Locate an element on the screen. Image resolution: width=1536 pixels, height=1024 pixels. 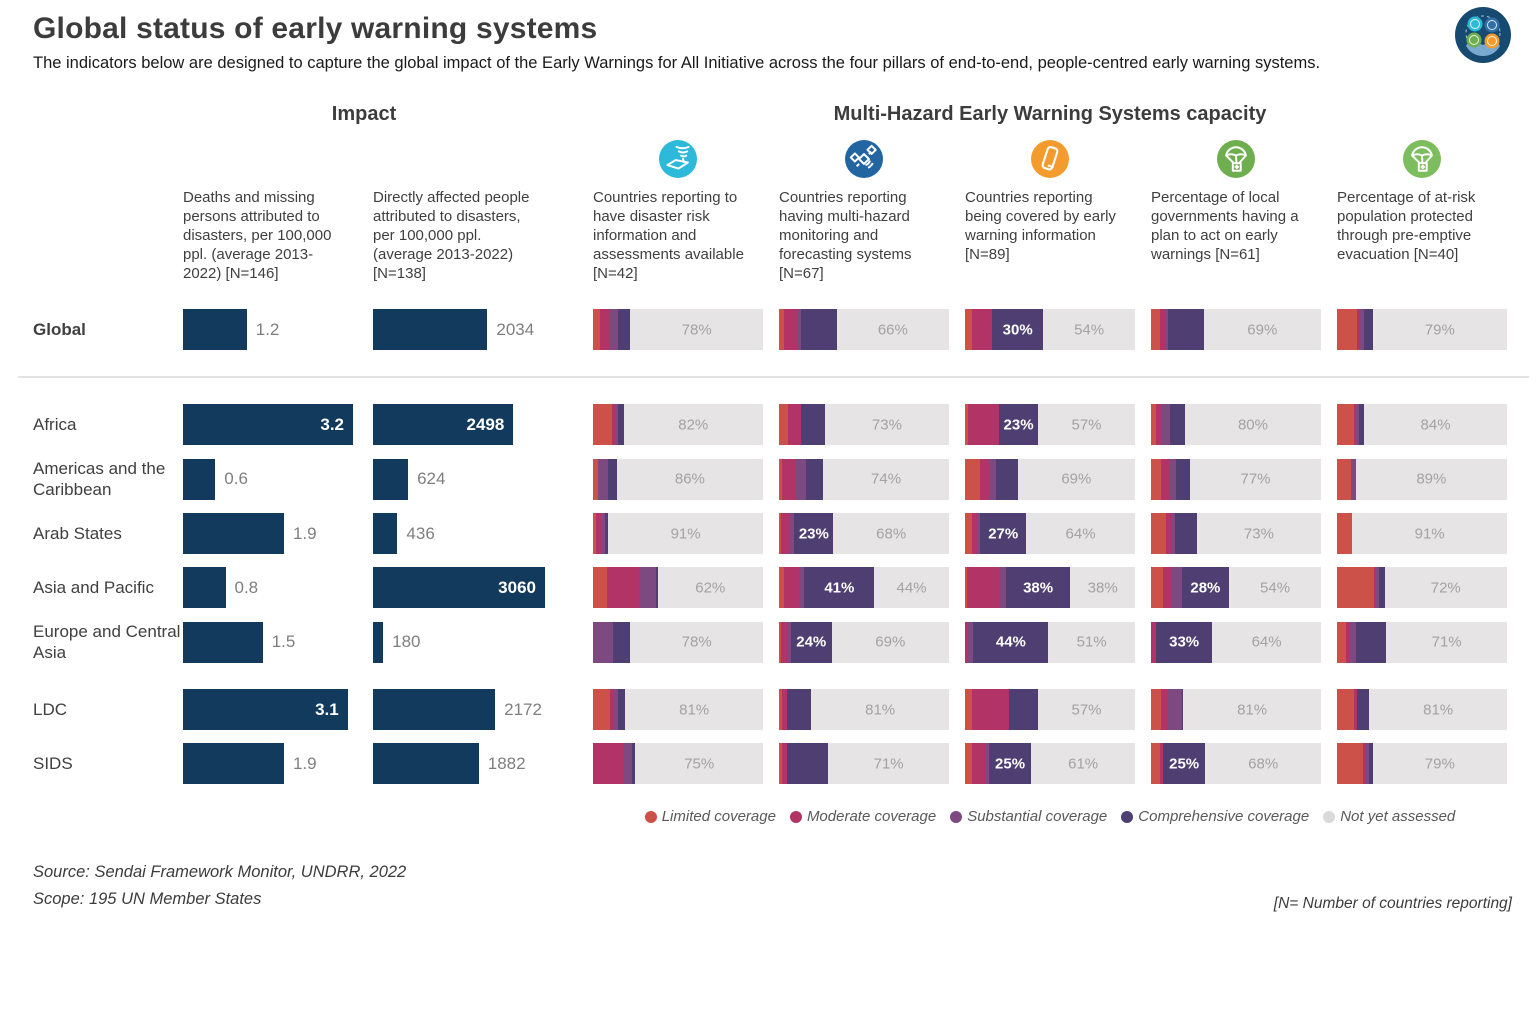
region-label: Asia and Pacific is located at coordinates (93, 587).